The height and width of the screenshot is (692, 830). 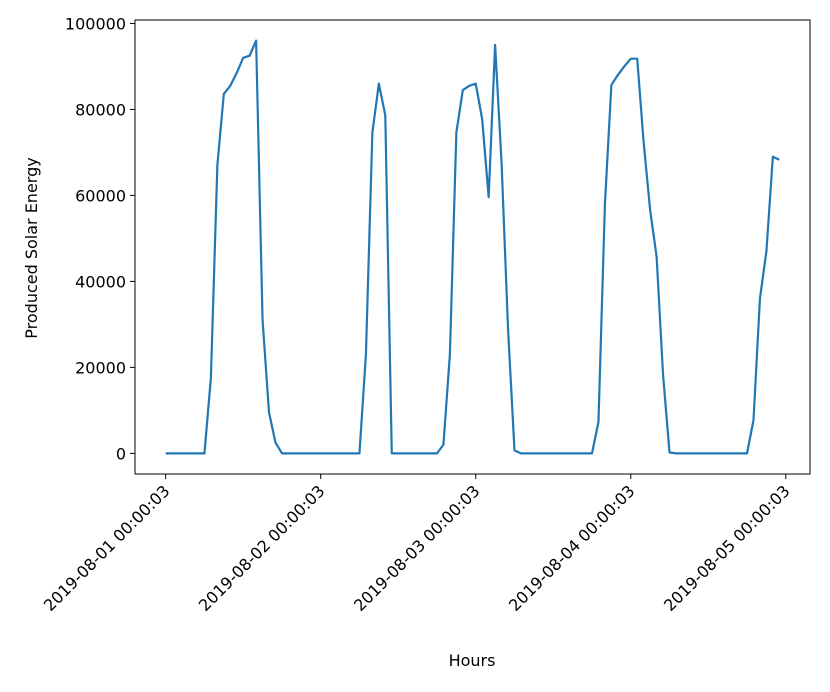 I want to click on x-tick-label: 2019-08-04 00:00:03, so click(x=572, y=548).